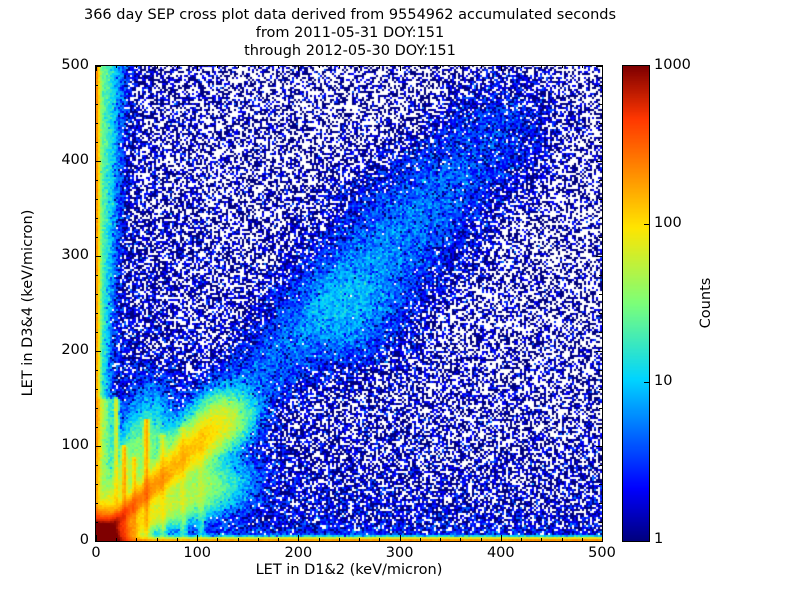 The height and width of the screenshot is (600, 800). Describe the element at coordinates (663, 381) in the screenshot. I see `colorbar-tick-label: 10` at that location.